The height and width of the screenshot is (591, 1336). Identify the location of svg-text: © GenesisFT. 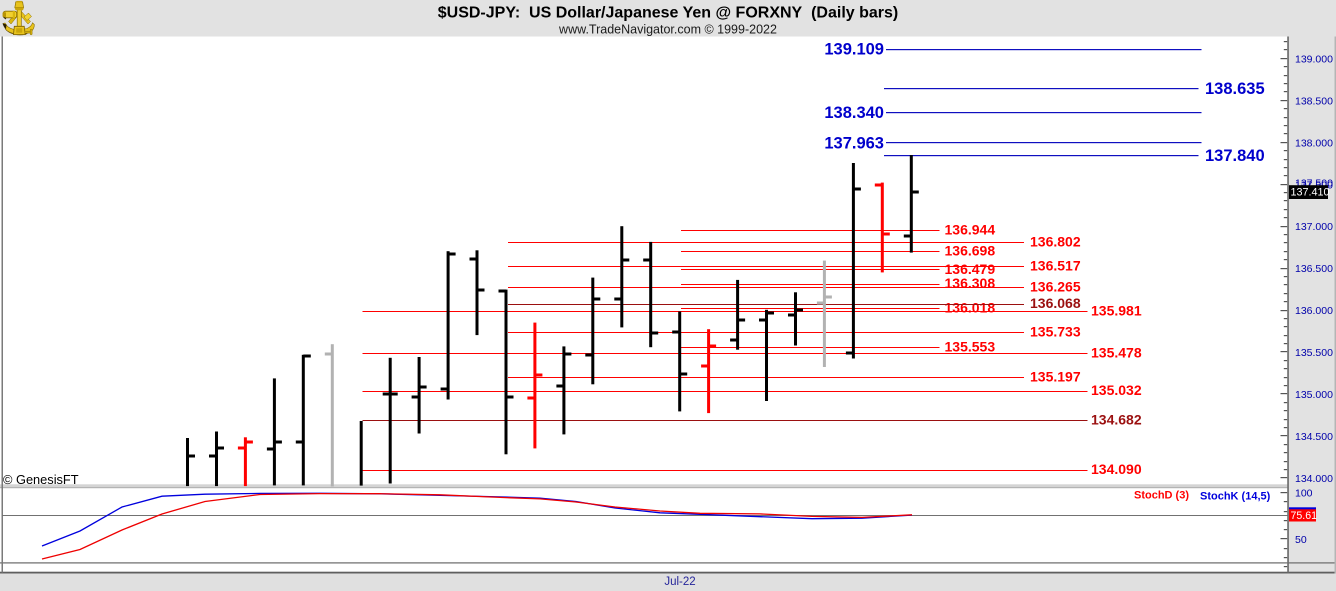
(41, 479).